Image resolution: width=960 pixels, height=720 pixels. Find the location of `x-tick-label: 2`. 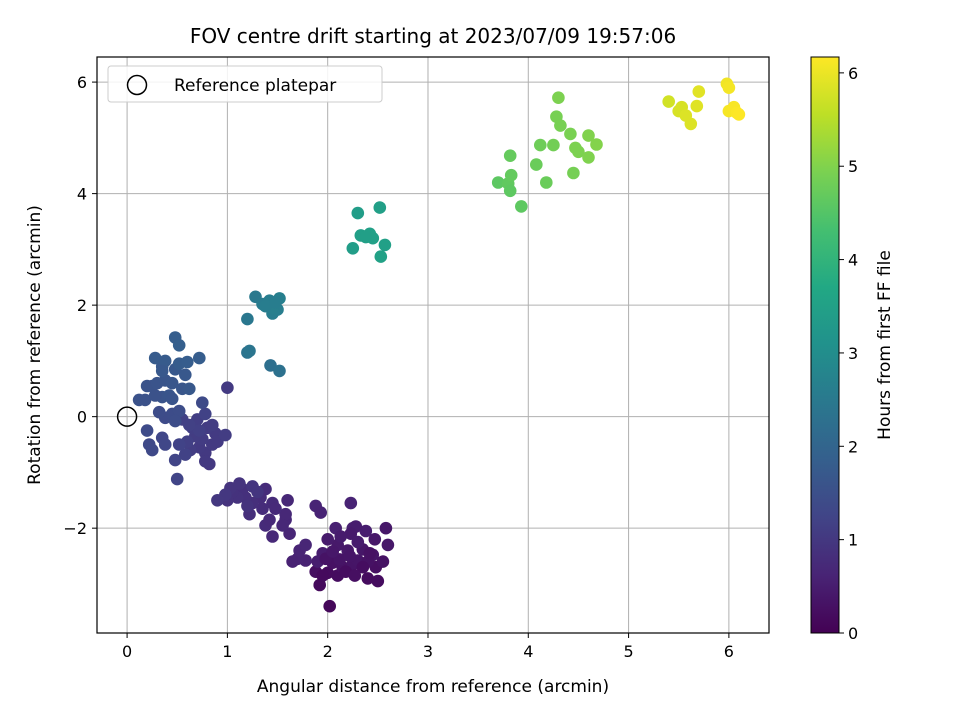

x-tick-label: 2 is located at coordinates (328, 651).